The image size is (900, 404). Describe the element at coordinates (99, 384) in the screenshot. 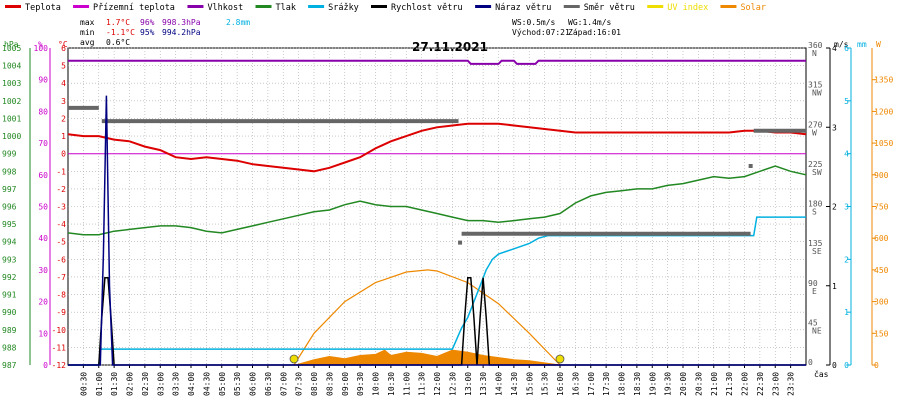

I see `axis-x-tick: 01:00` at that location.